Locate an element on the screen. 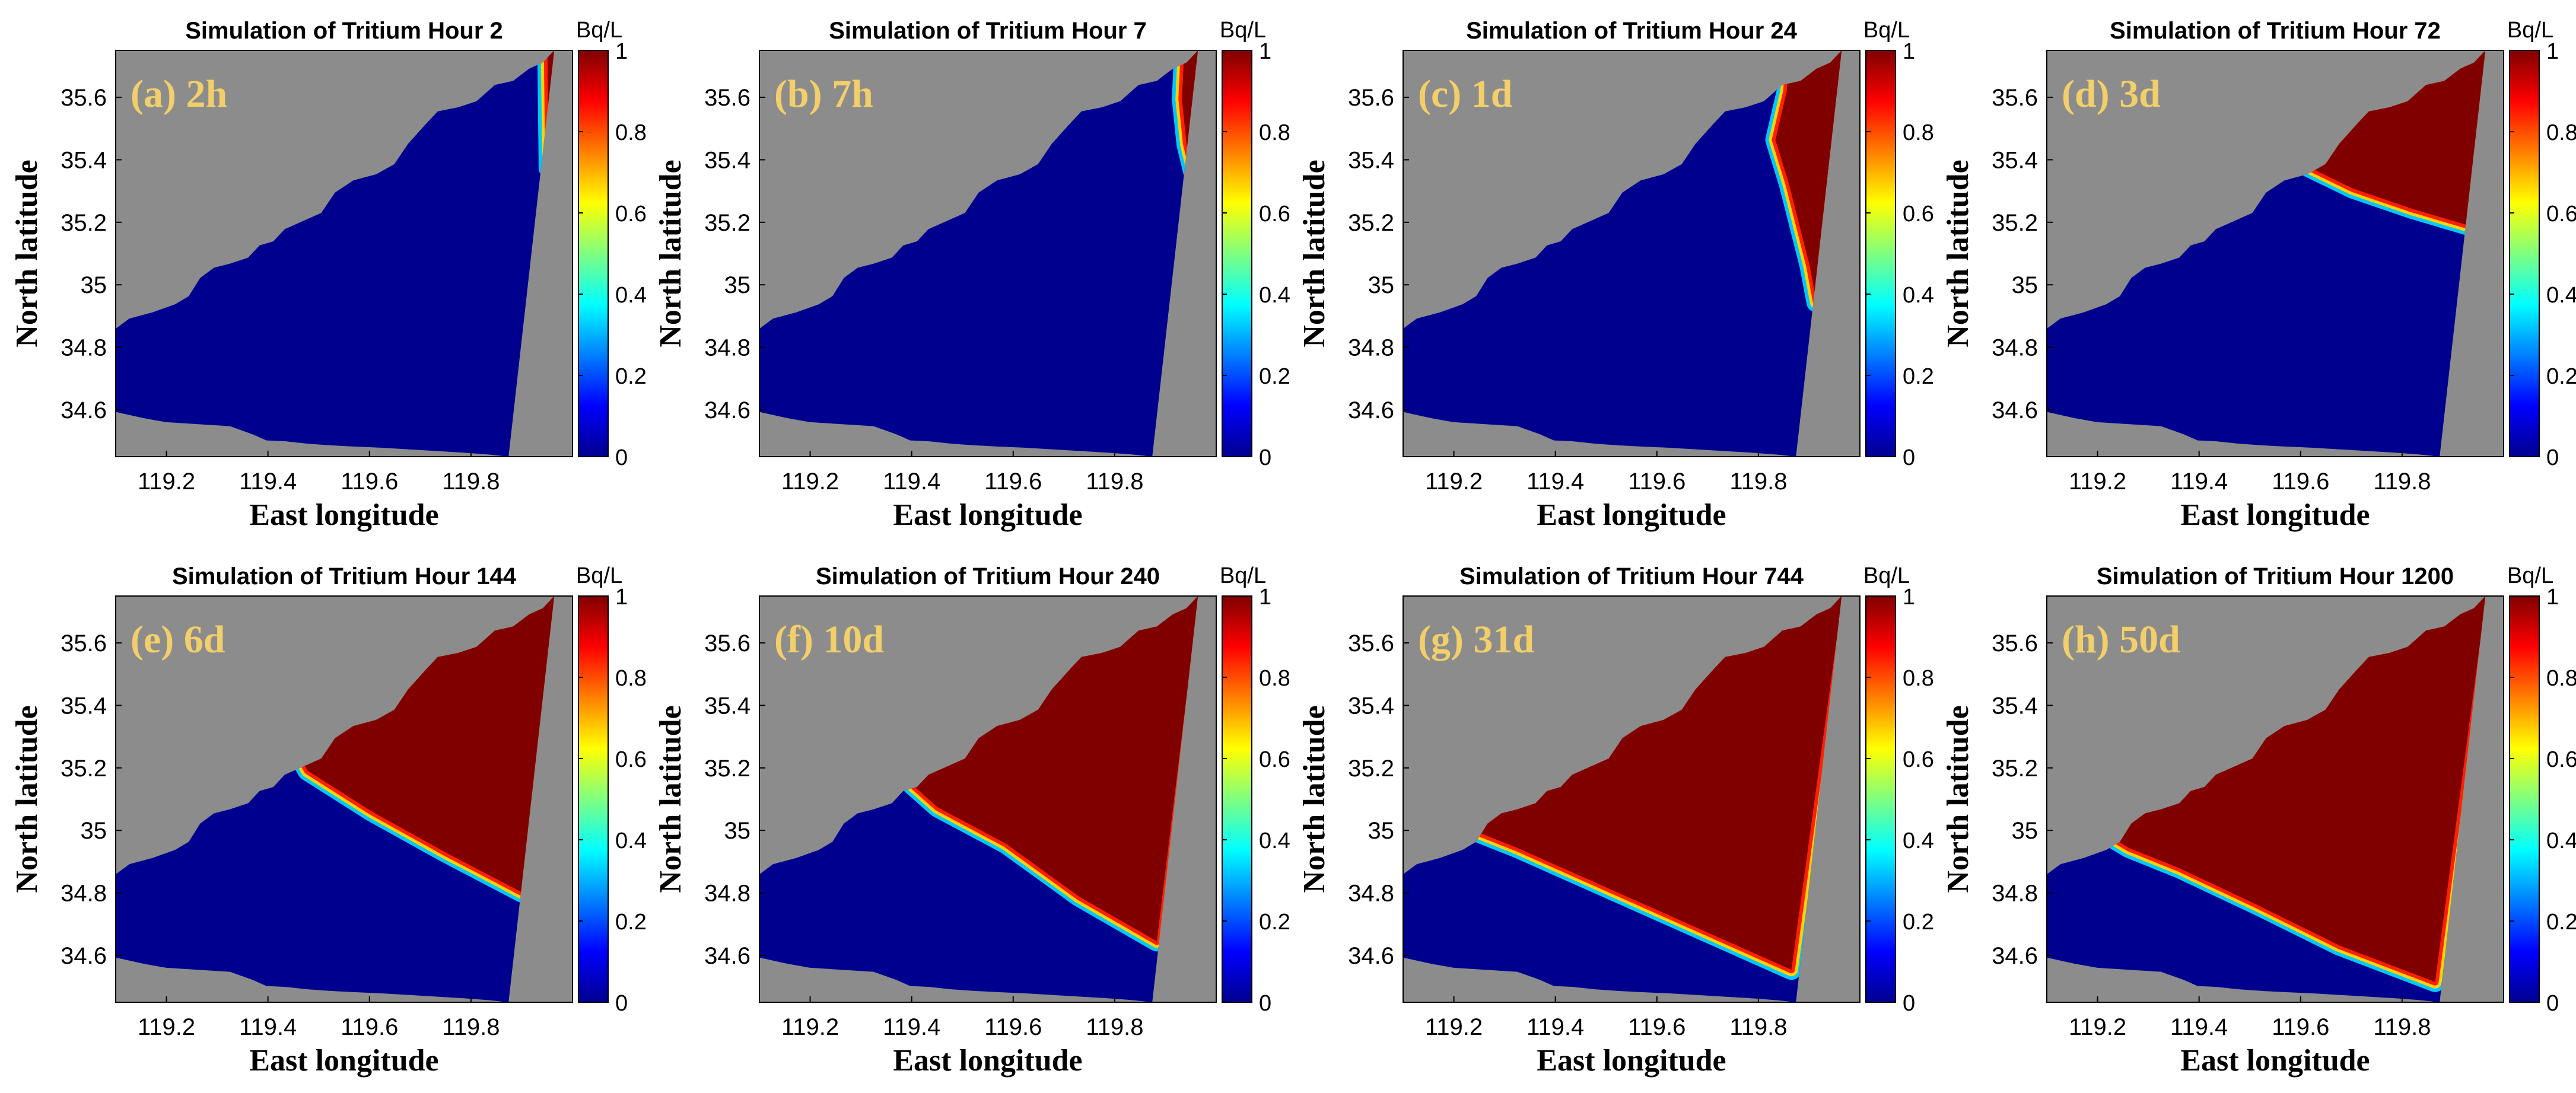 This screenshot has width=2576, height=1093. colorbar-tick-label: 0.4 is located at coordinates (1918, 841).